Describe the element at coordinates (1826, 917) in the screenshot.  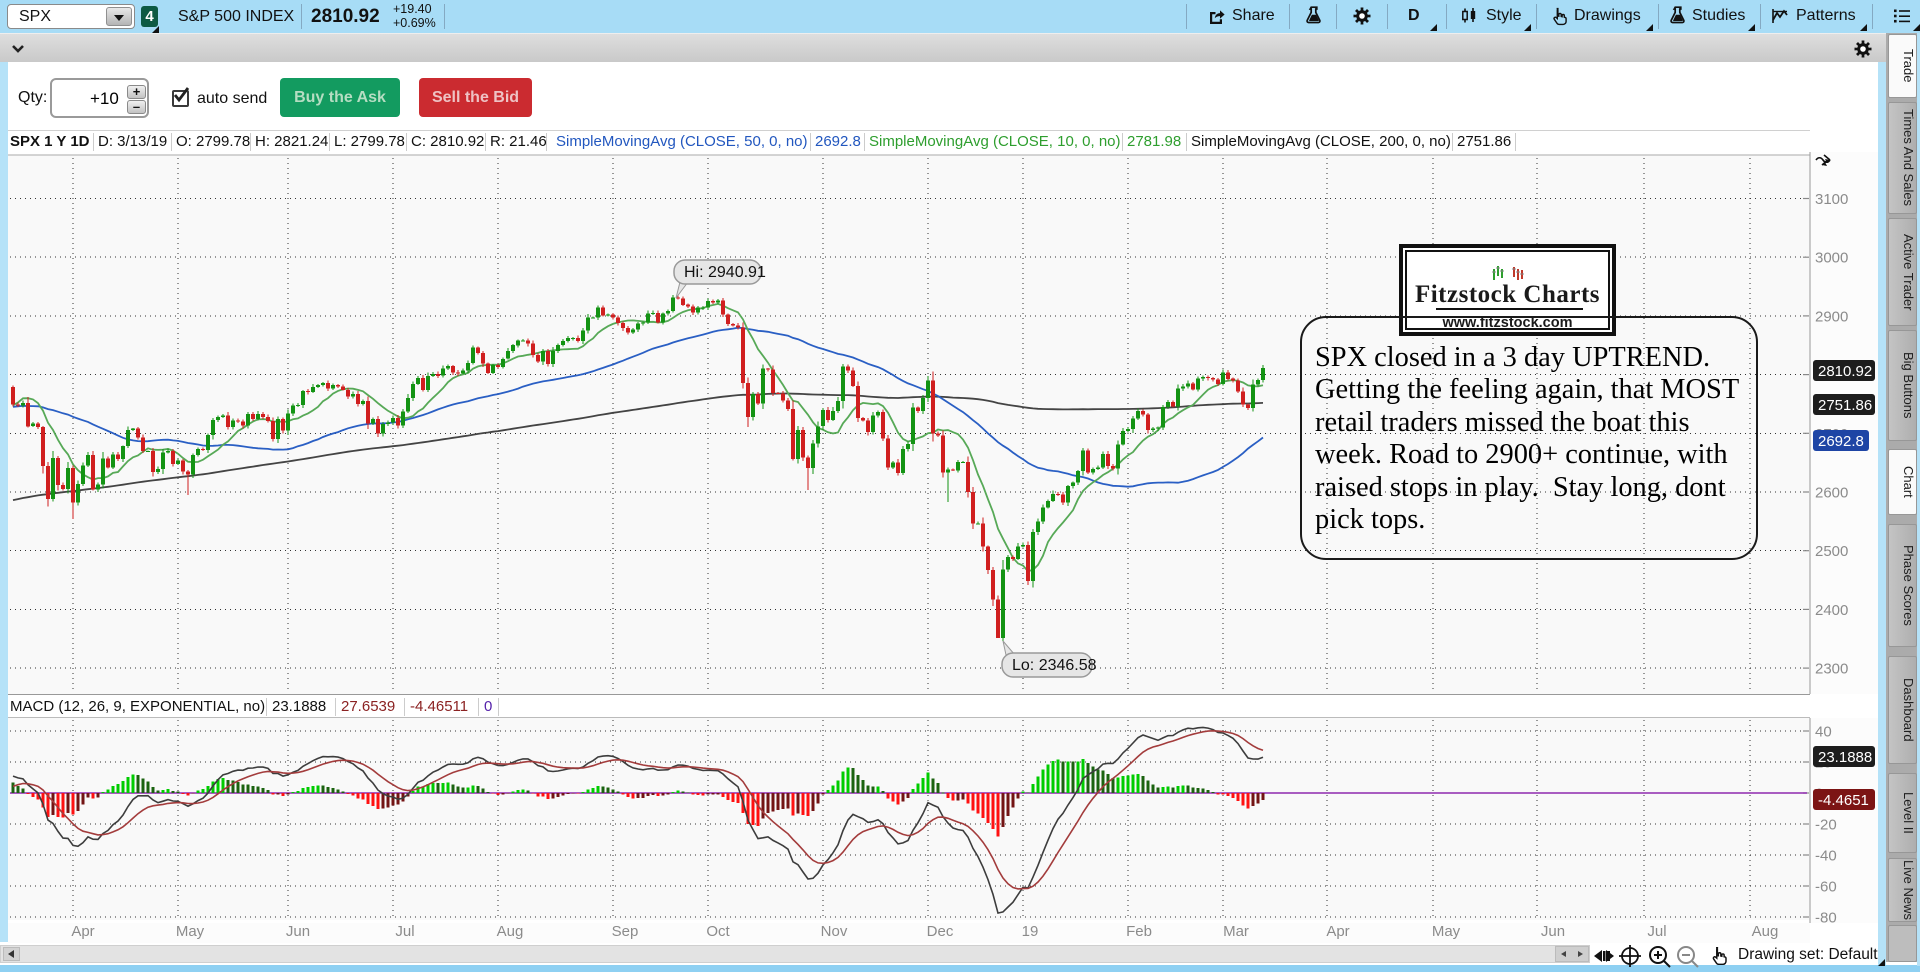
I see `svg-text: -80` at that location.